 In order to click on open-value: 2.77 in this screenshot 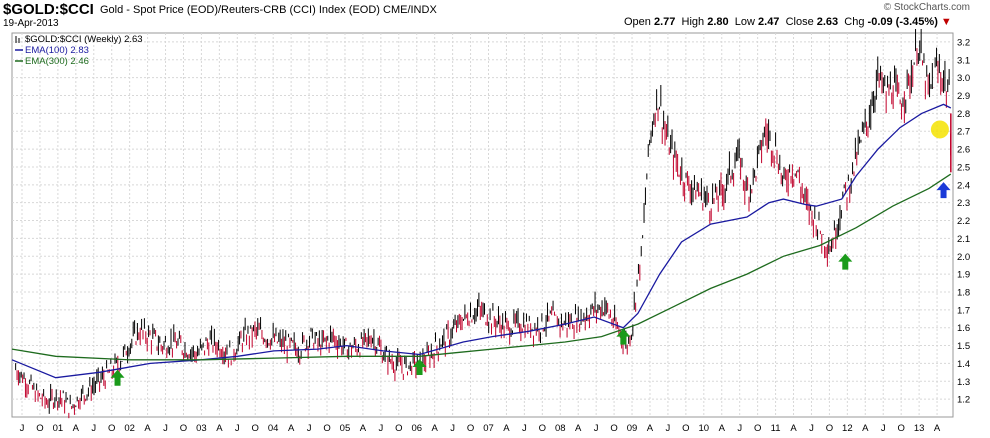, I will do `click(664, 22)`.